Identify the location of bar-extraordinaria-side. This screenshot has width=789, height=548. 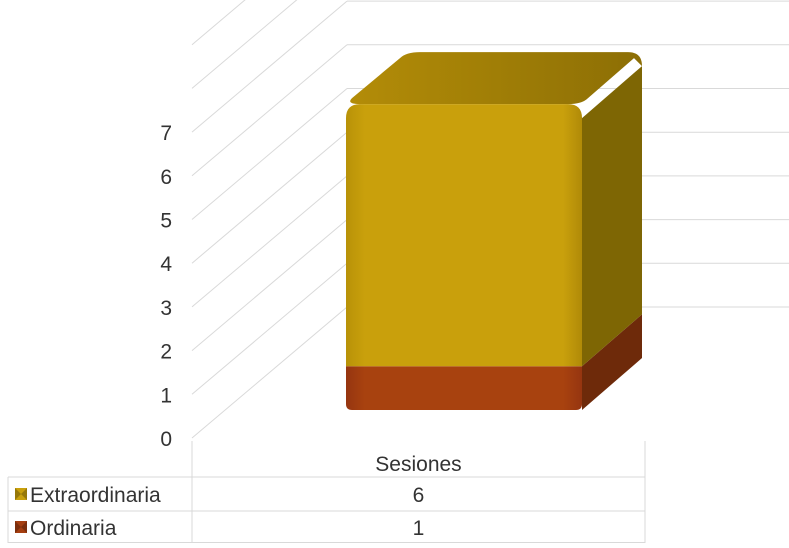
(612, 216).